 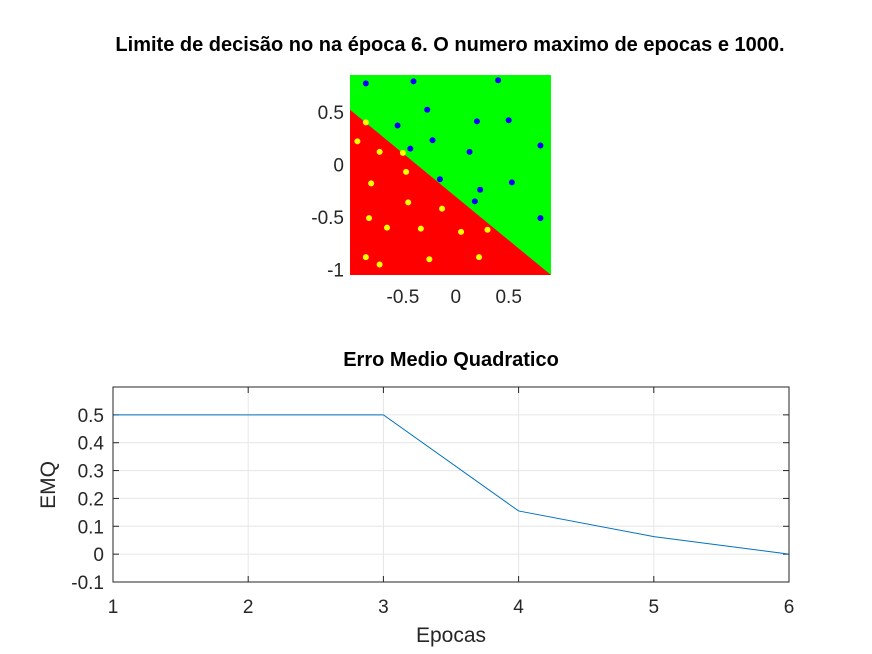 I want to click on x-tick-label: 5, so click(x=654, y=607).